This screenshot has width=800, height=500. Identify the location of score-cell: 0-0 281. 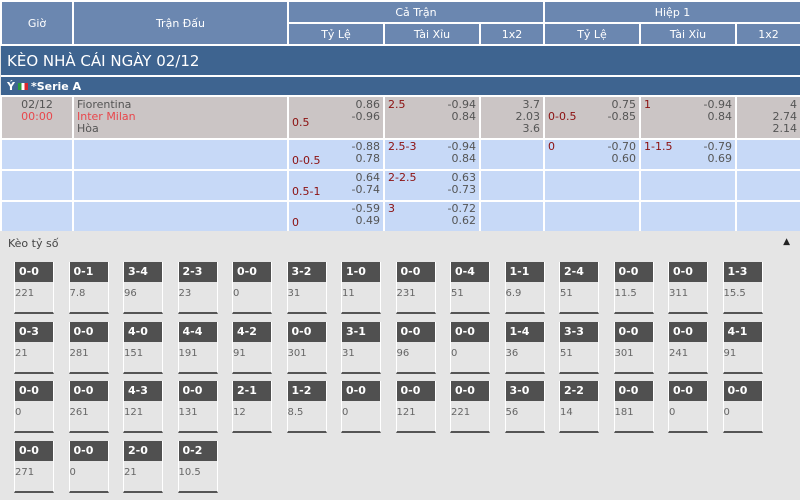
(88, 347).